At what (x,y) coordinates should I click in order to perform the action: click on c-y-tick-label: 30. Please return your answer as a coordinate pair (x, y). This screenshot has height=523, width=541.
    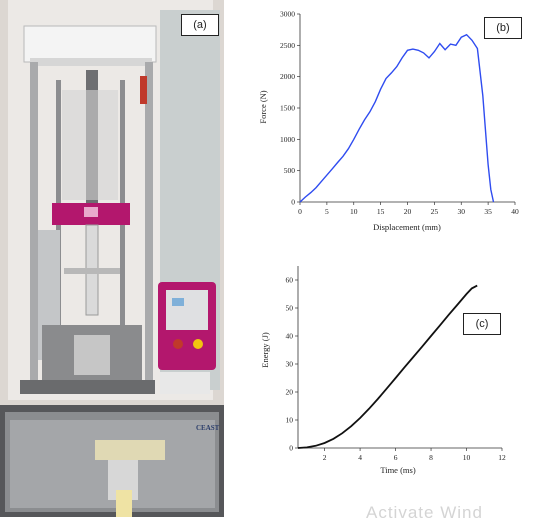
    Looking at the image, I should click on (290, 364).